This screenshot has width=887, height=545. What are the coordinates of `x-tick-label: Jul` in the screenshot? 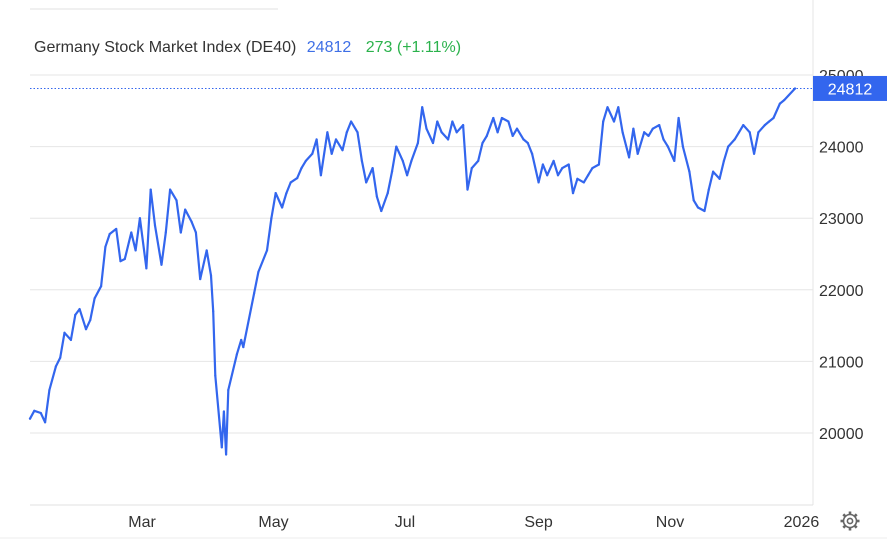 It's located at (405, 522).